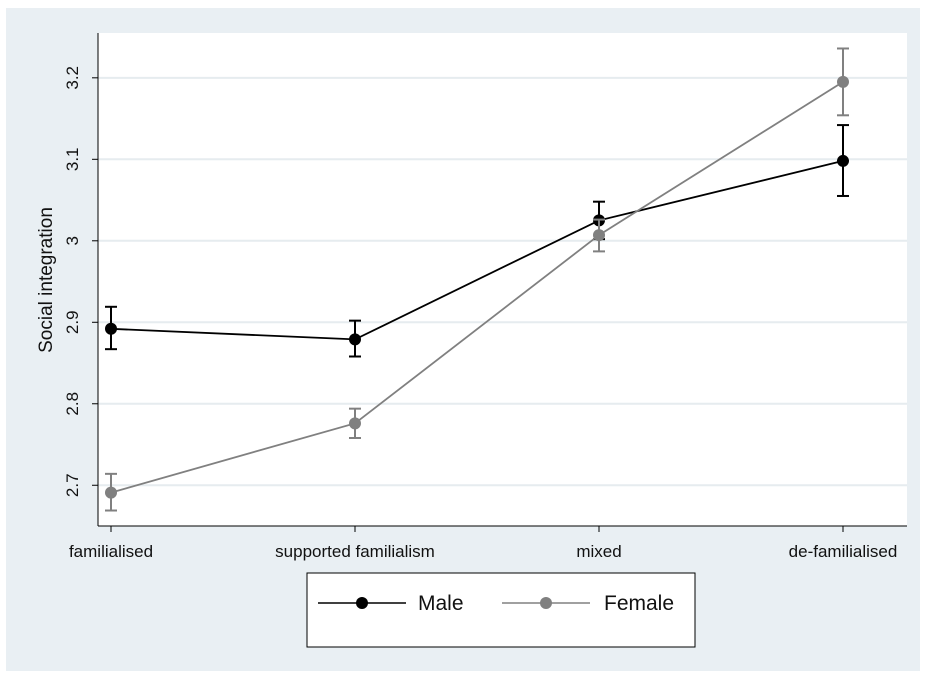 The width and height of the screenshot is (926, 675). Describe the element at coordinates (843, 551) in the screenshot. I see `x-tick-label: de-familialised` at that location.